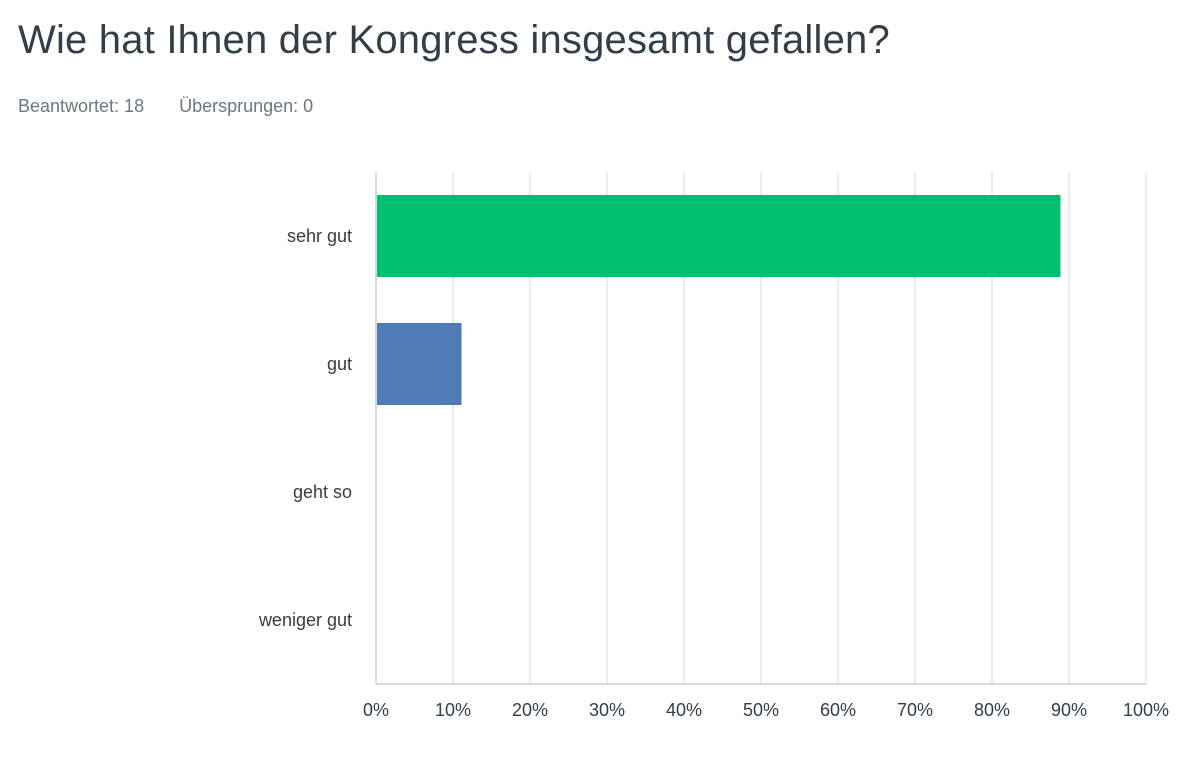 This screenshot has width=1200, height=768. What do you see at coordinates (246, 106) in the screenshot?
I see `skipped-count: Übersprungen: 0` at bounding box center [246, 106].